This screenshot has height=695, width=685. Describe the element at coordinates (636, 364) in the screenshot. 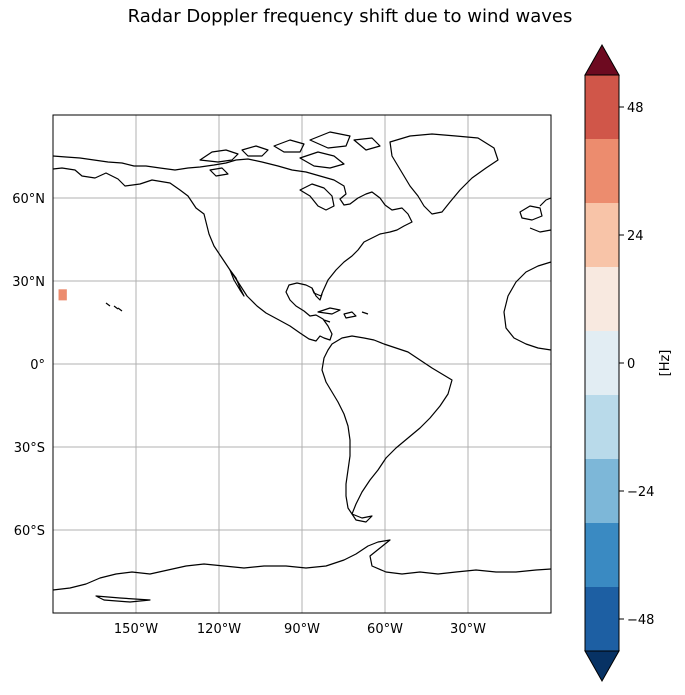

I see `colorbar-ticks: 48 24 0 −24 −48` at that location.